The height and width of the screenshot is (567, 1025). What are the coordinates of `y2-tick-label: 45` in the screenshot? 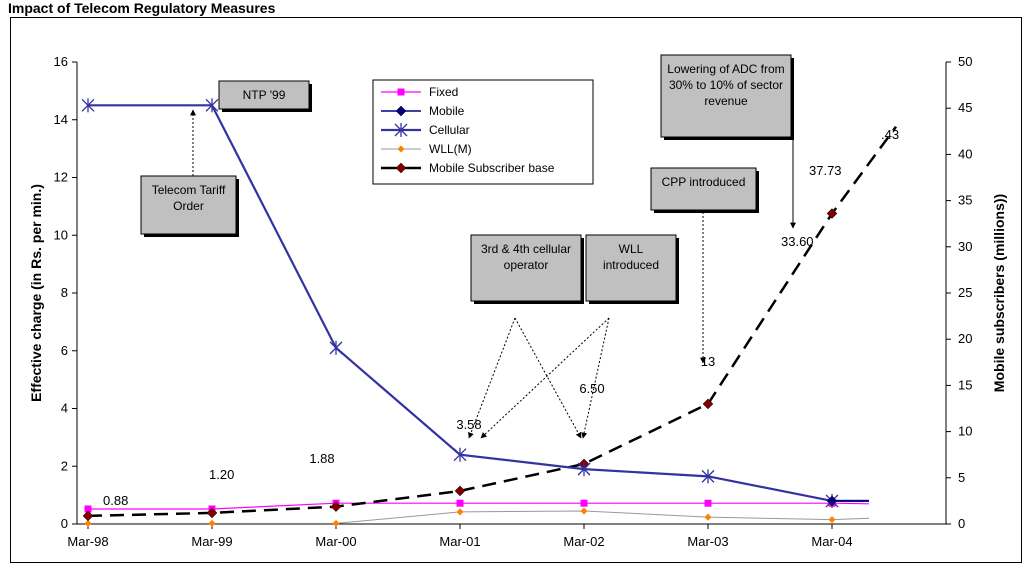 It's located at (965, 107).